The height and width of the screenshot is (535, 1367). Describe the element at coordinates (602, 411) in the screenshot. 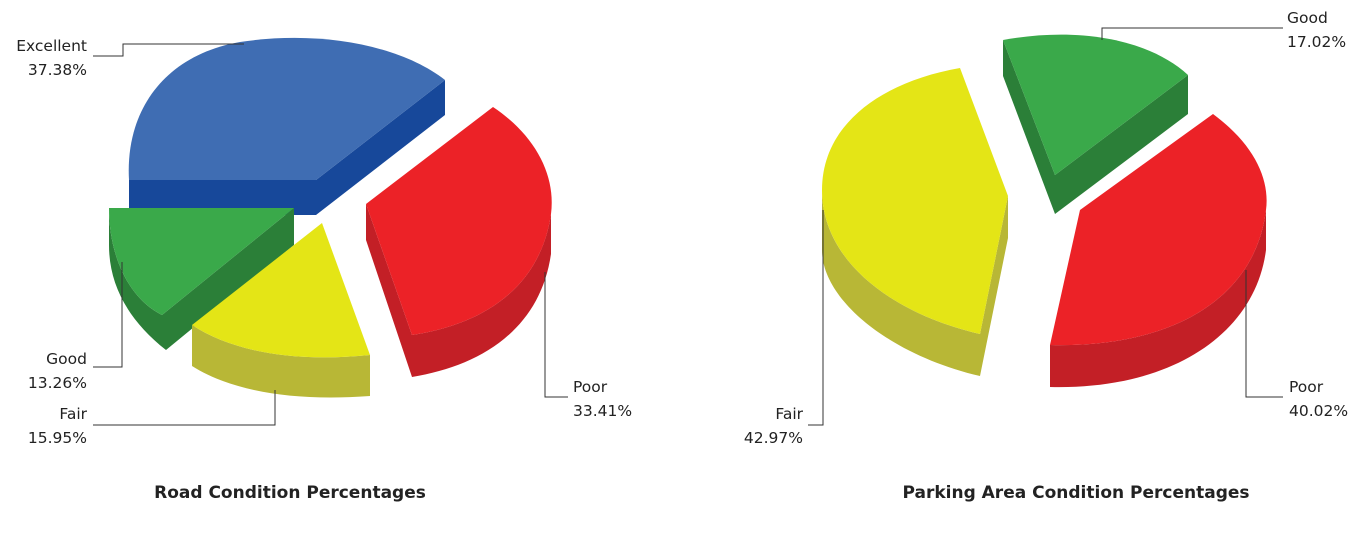

I see `road-value-poor: 33.41%` at that location.